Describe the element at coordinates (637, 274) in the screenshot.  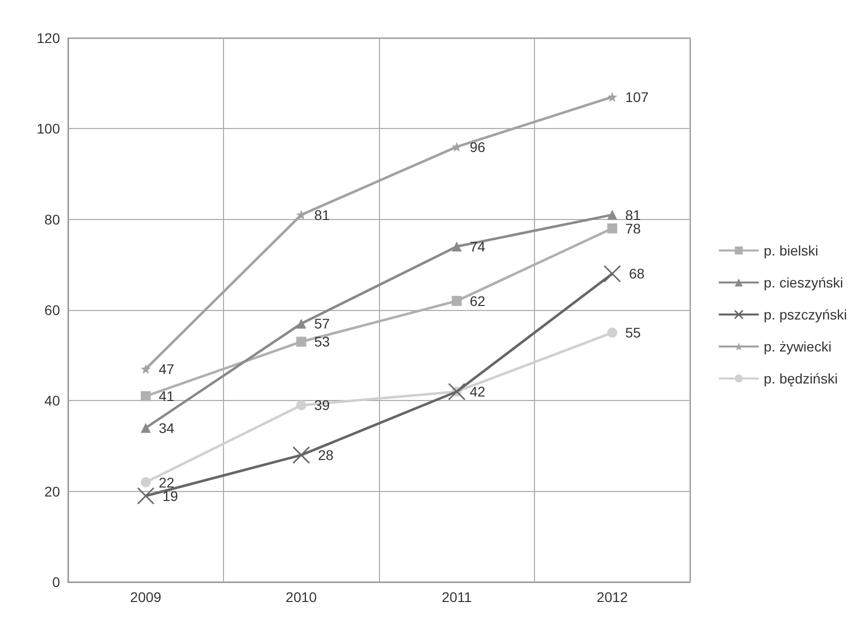
I see `data-label: 68` at that location.